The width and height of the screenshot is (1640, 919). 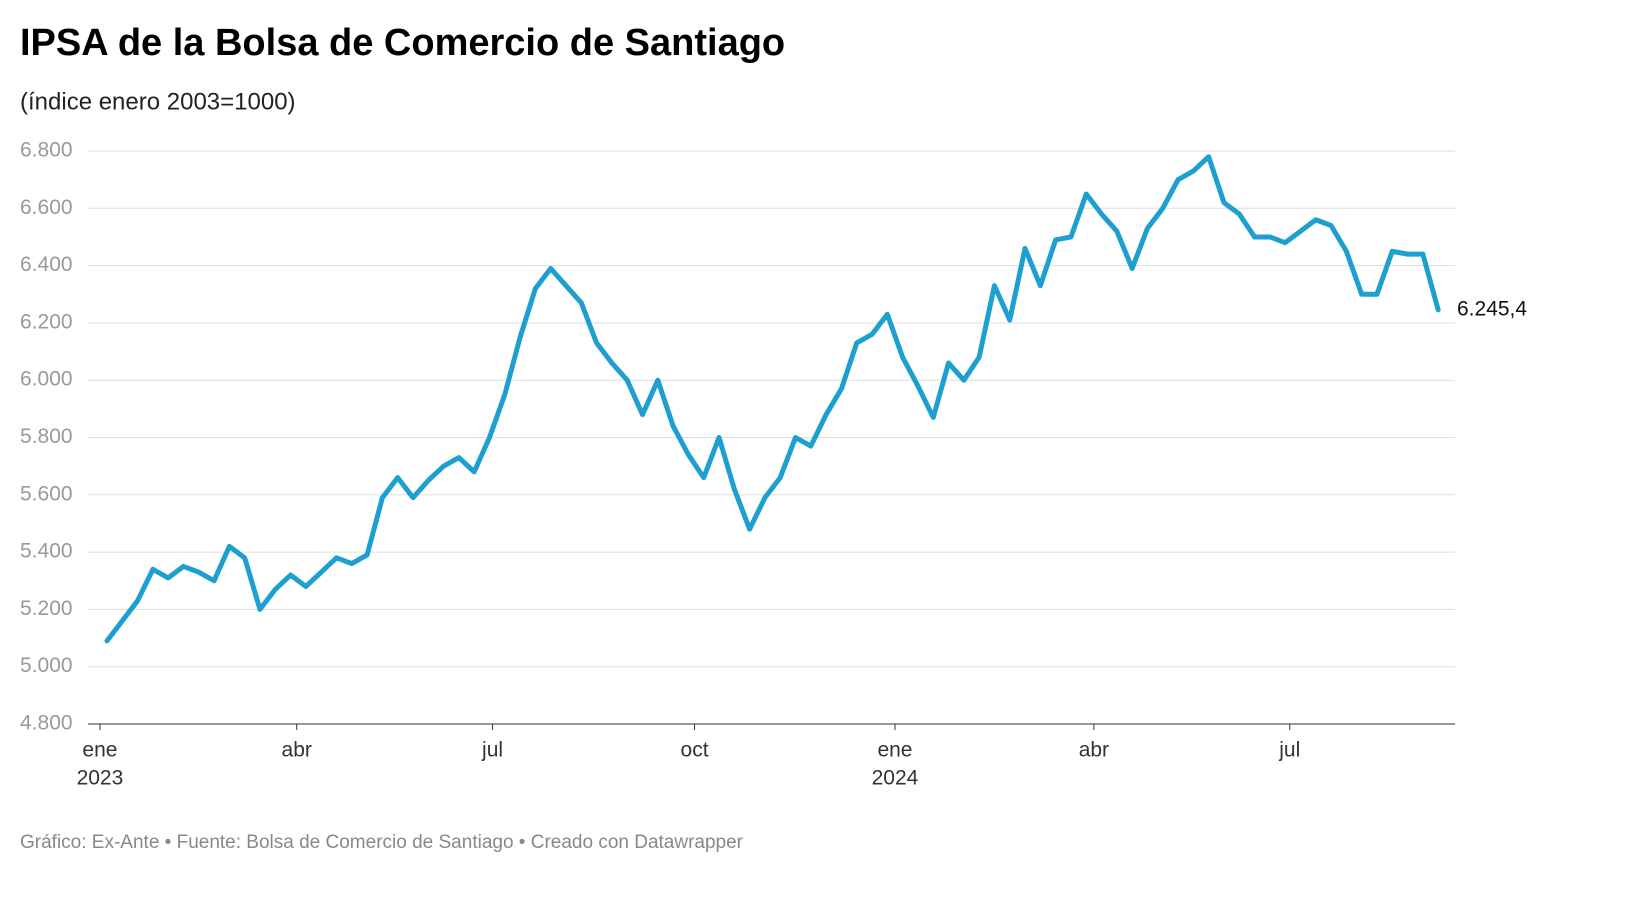 I want to click on x-tick-year: 2023, so click(x=100, y=778).